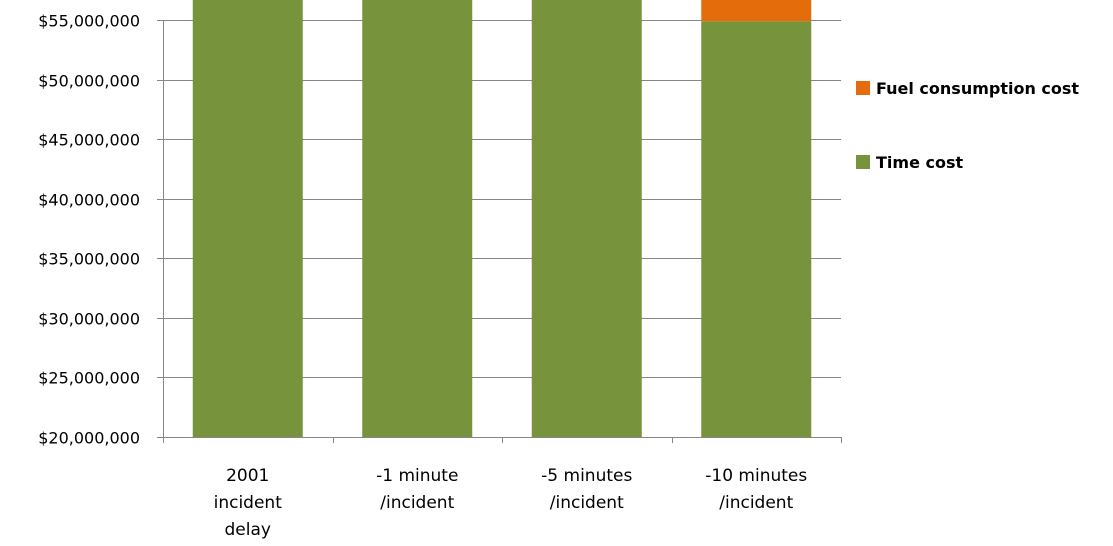 This screenshot has width=1113, height=546. What do you see at coordinates (89, 259) in the screenshot?
I see `y-tick-label: $35,000,000` at bounding box center [89, 259].